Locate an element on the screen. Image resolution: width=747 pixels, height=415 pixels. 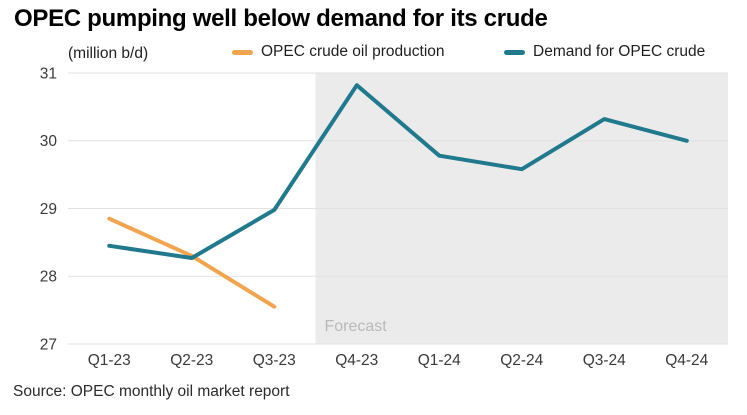
demand-line-swatch-icon is located at coordinates (514, 52).